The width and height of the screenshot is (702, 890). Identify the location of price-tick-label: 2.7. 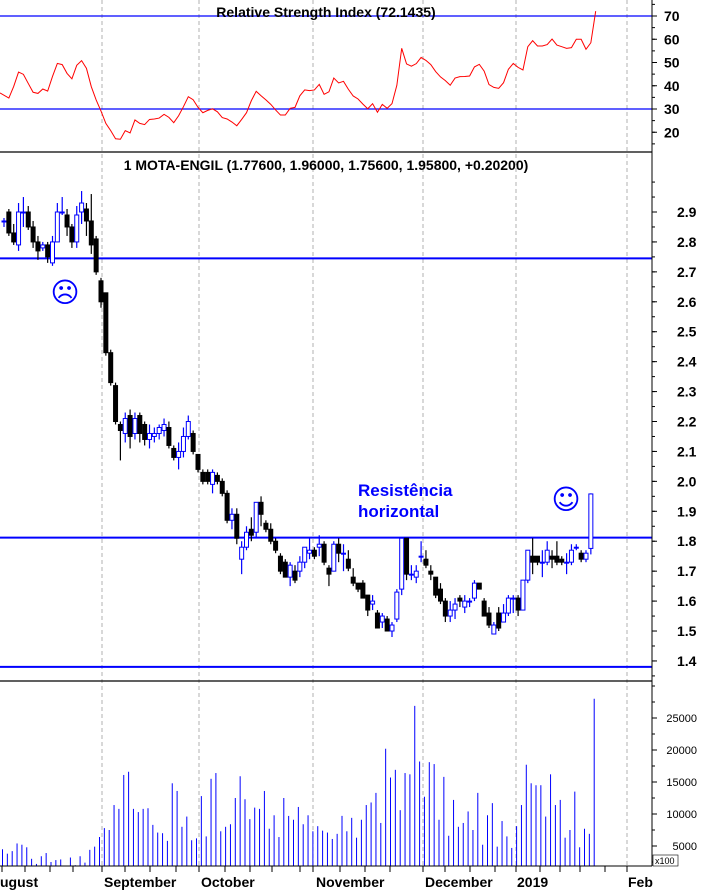
(687, 272).